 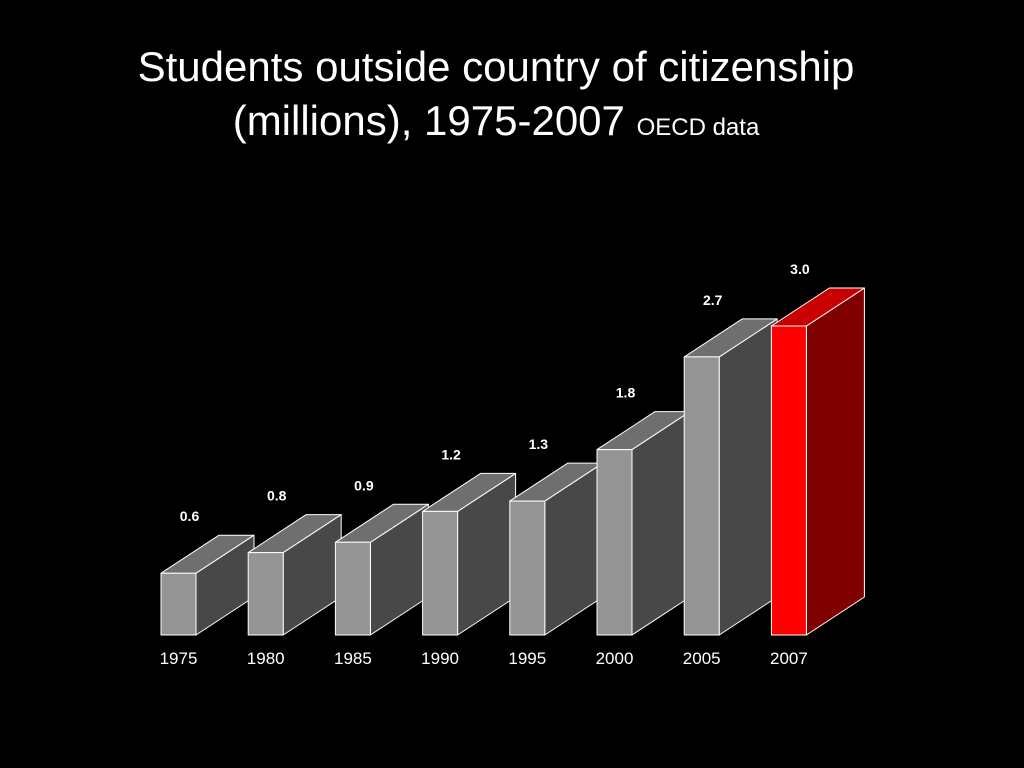 What do you see at coordinates (800, 269) in the screenshot?
I see `data-label-2007: 3.0` at bounding box center [800, 269].